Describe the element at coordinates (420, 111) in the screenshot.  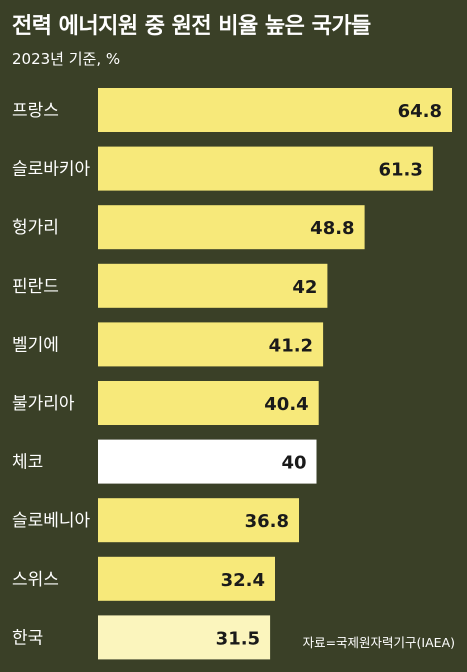
I see `value-label-1: 64.8` at that location.